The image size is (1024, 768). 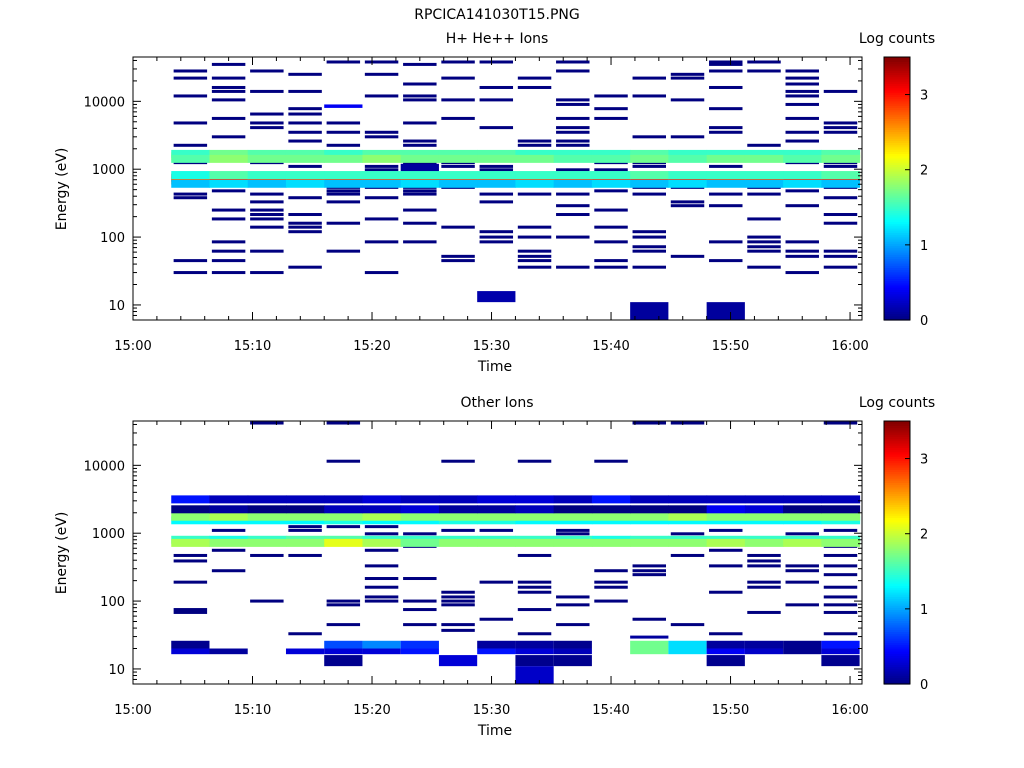 What do you see at coordinates (371, 710) in the screenshot?
I see `x-tick-label: 15:20` at bounding box center [371, 710].